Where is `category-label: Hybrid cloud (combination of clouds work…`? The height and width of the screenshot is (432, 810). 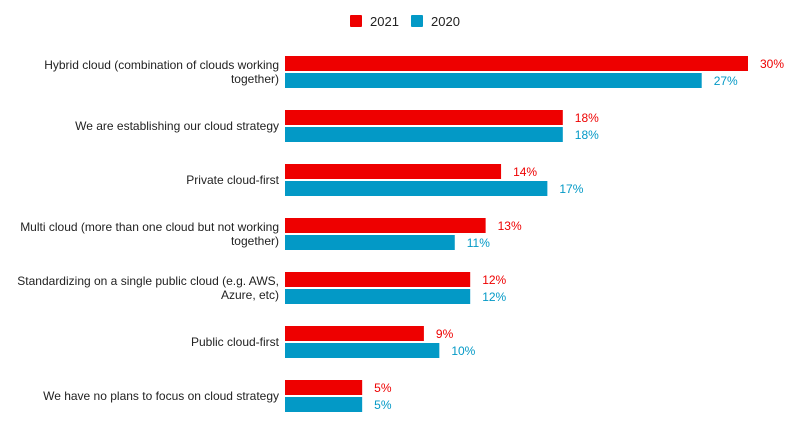
category-label: Hybrid cloud (combination of clouds work… is located at coordinates (161, 65).